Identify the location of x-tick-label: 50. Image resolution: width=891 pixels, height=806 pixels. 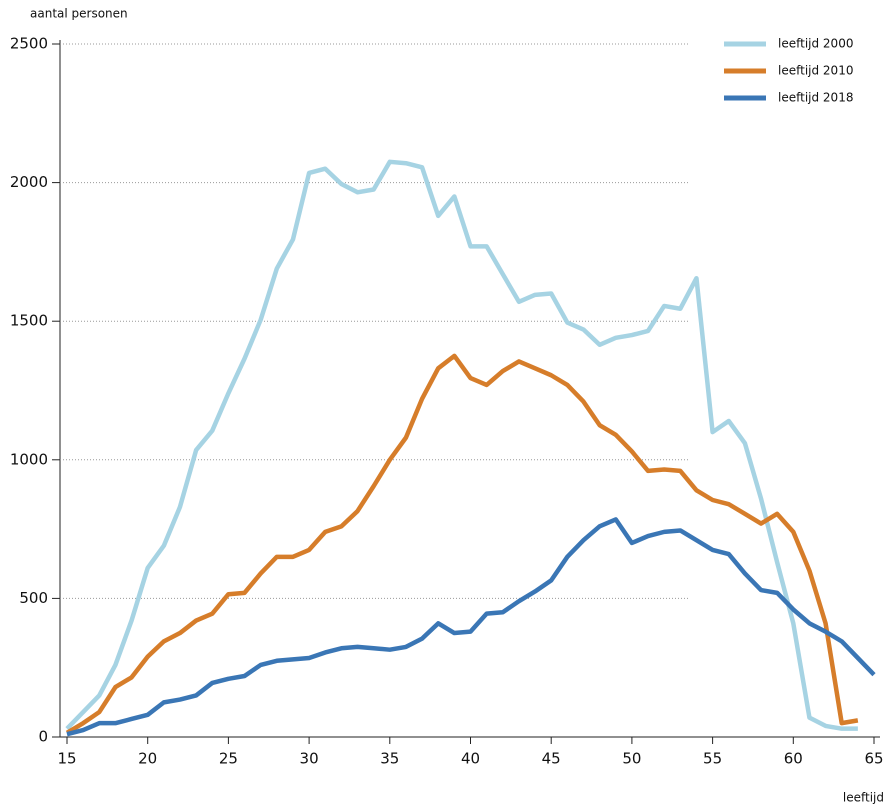
(631, 759).